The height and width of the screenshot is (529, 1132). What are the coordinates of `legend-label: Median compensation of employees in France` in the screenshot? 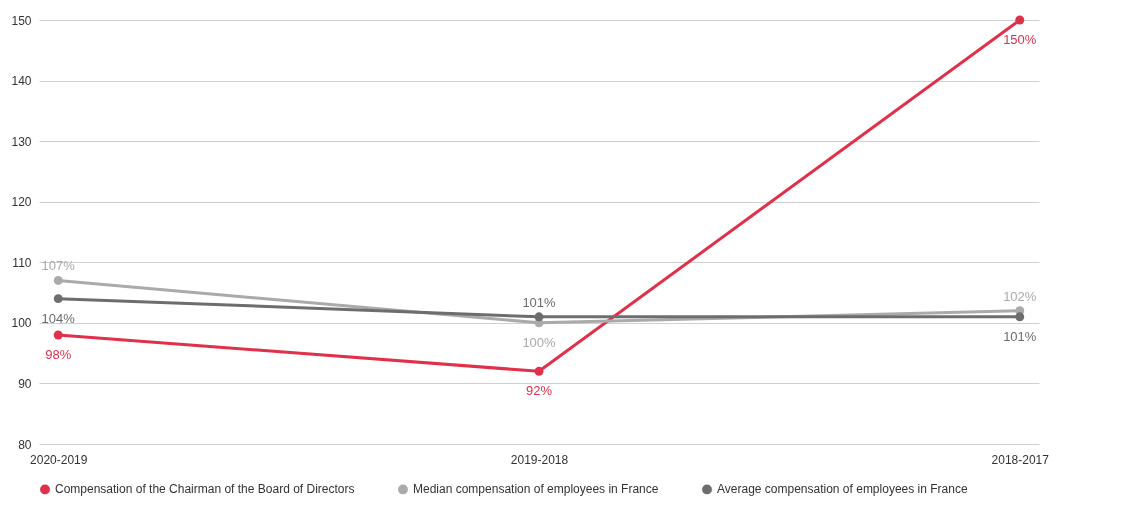 It's located at (536, 489).